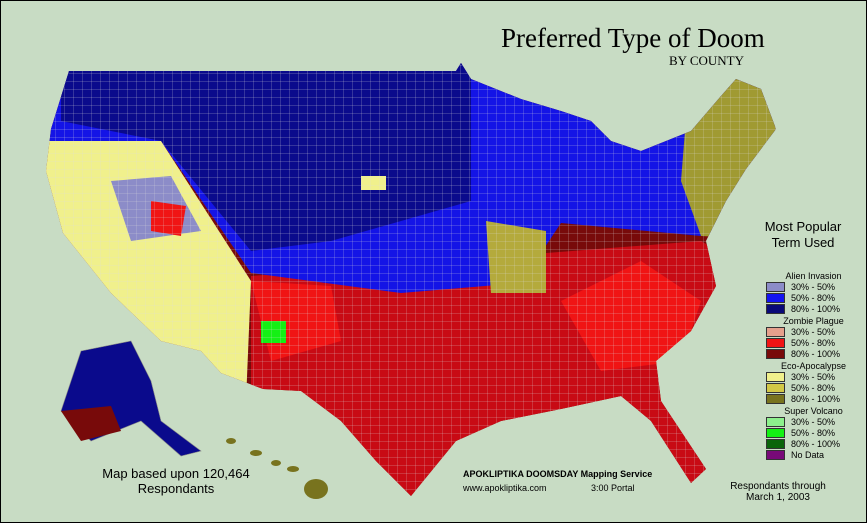 Image resolution: width=867 pixels, height=523 pixels. What do you see at coordinates (808, 454) in the screenshot?
I see `legend-label: No Data` at bounding box center [808, 454].